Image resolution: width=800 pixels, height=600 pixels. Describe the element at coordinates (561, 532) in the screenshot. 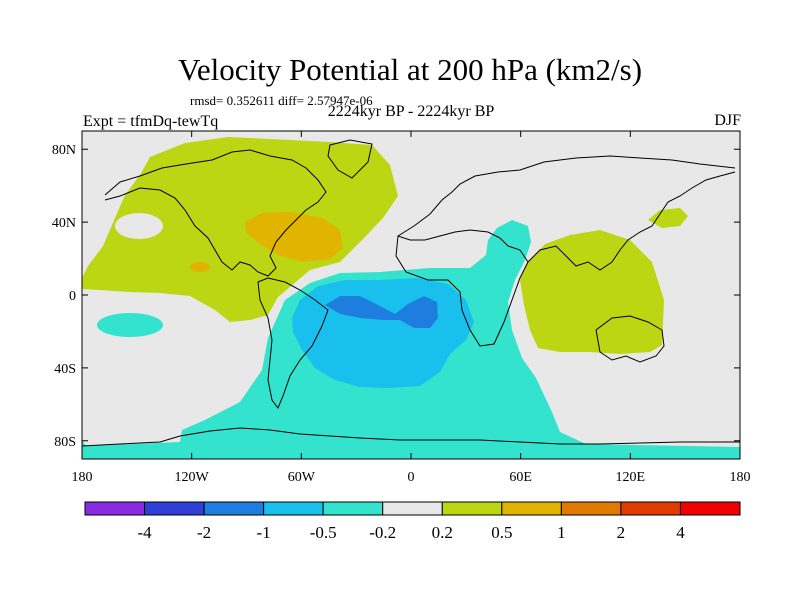

I see `colorbar-label: 1` at that location.